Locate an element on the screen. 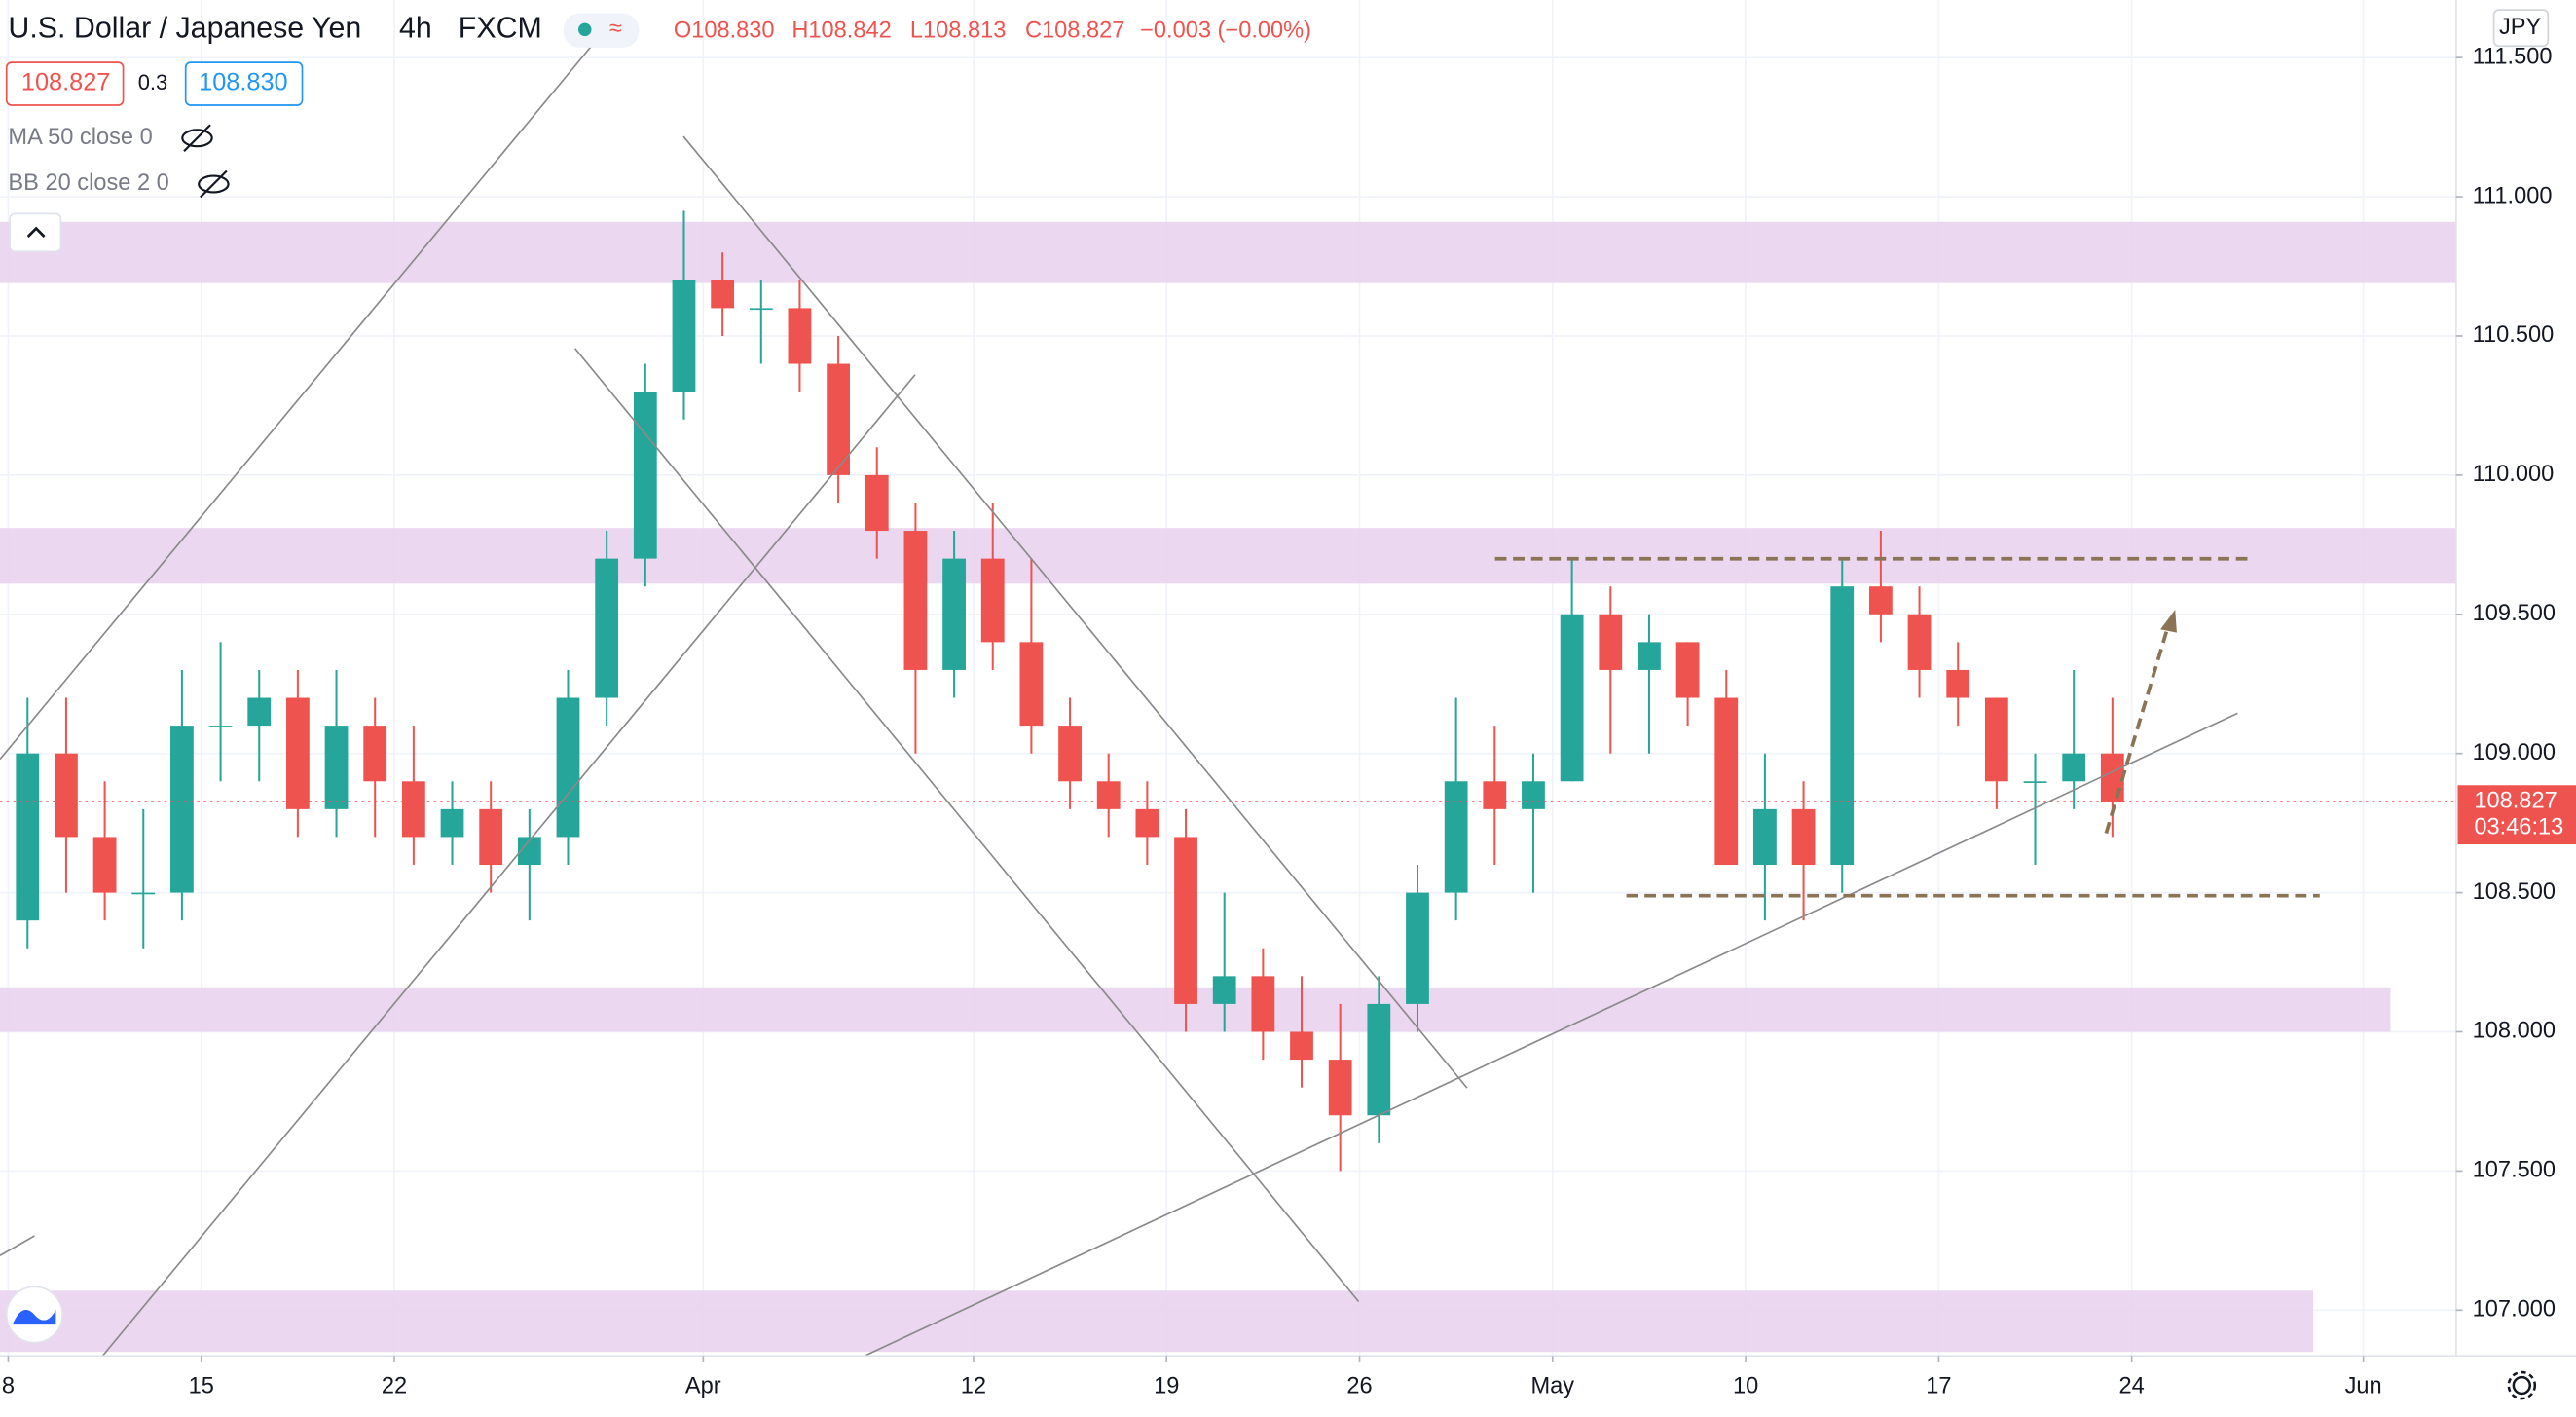 The image size is (2576, 1417). price-axis is located at coordinates (2515, 706).